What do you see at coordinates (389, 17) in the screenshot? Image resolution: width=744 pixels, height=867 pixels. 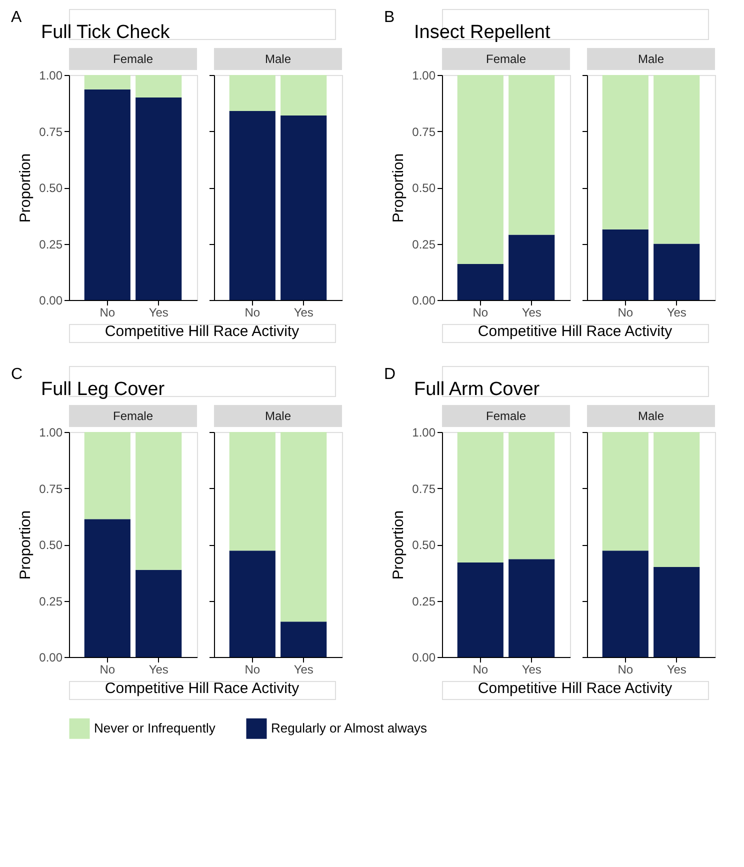 I see `text: B` at bounding box center [389, 17].